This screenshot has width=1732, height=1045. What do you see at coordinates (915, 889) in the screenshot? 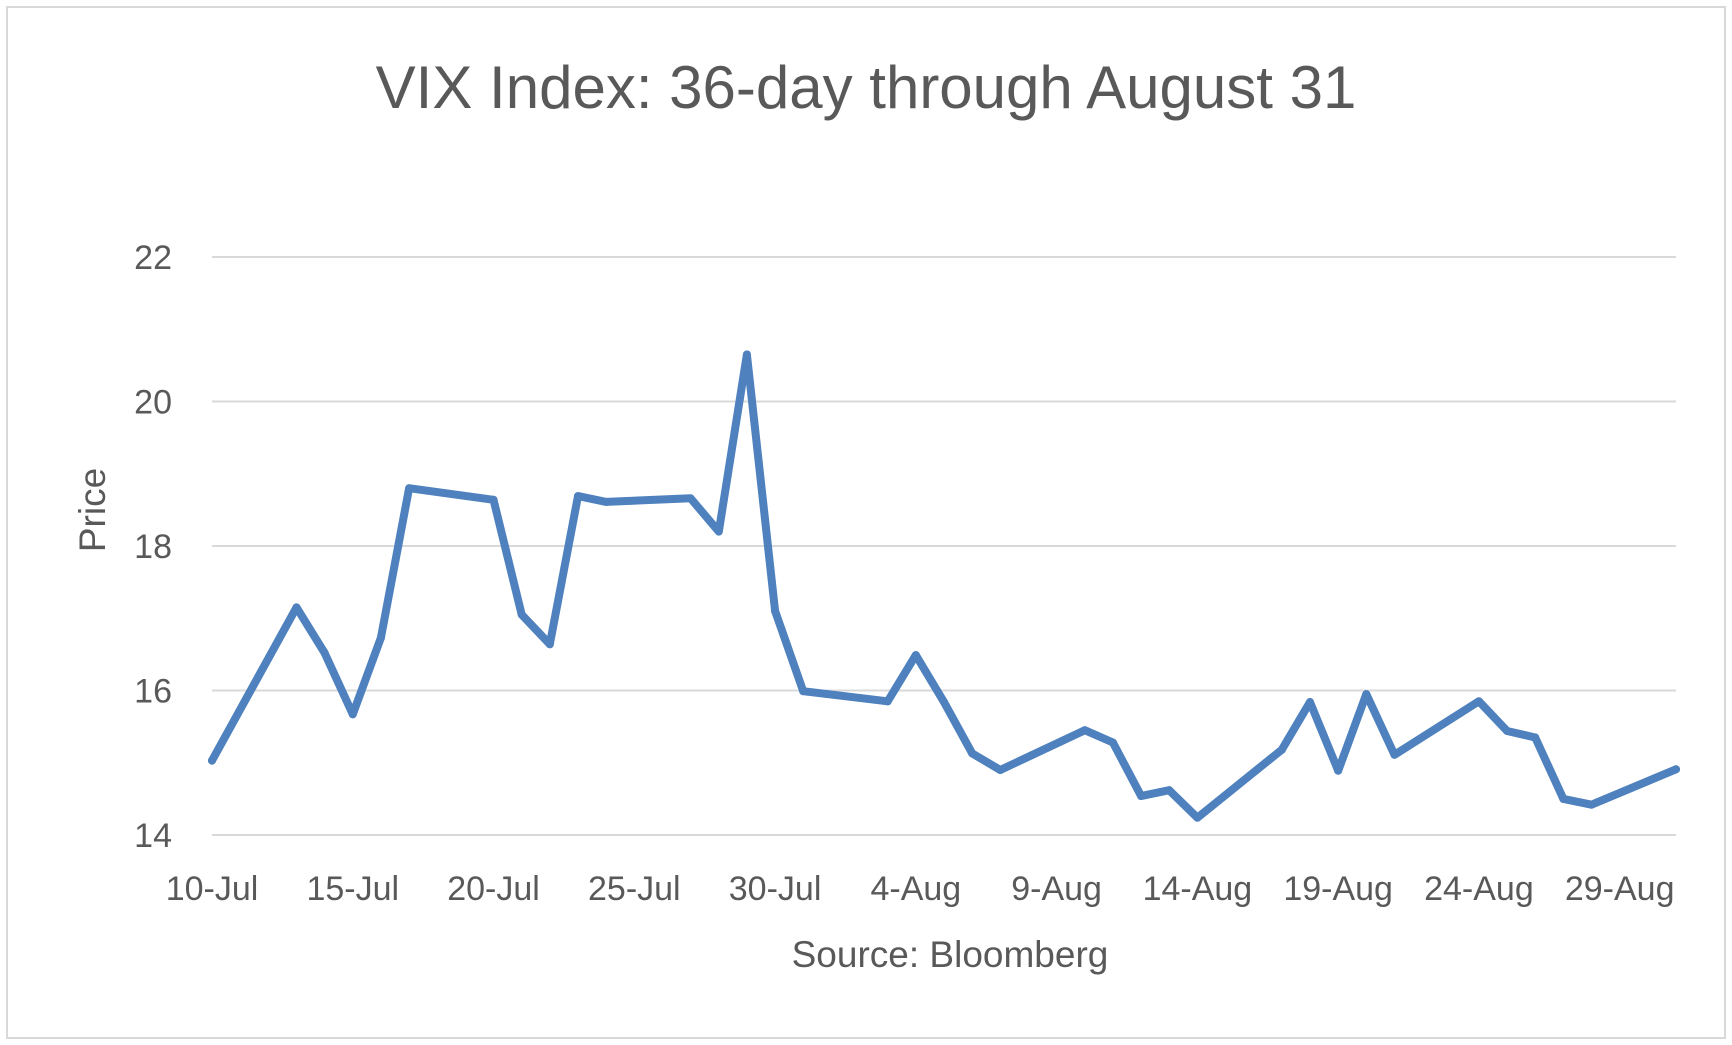
I see `x-tick-label: 4-Aug` at bounding box center [915, 889].